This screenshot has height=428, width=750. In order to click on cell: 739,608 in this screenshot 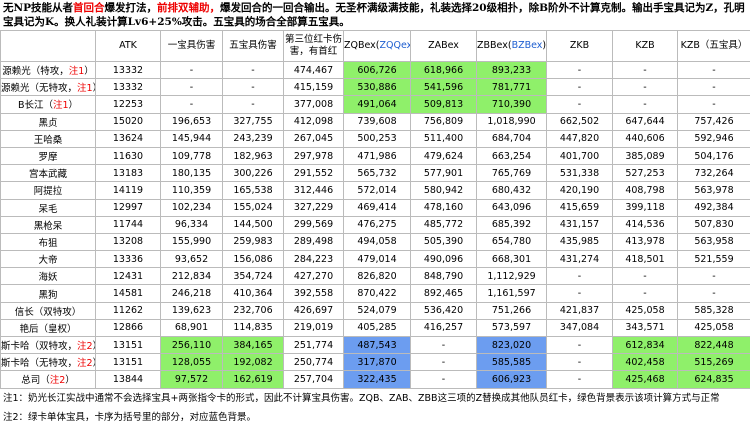, I will do `click(377, 121)`.